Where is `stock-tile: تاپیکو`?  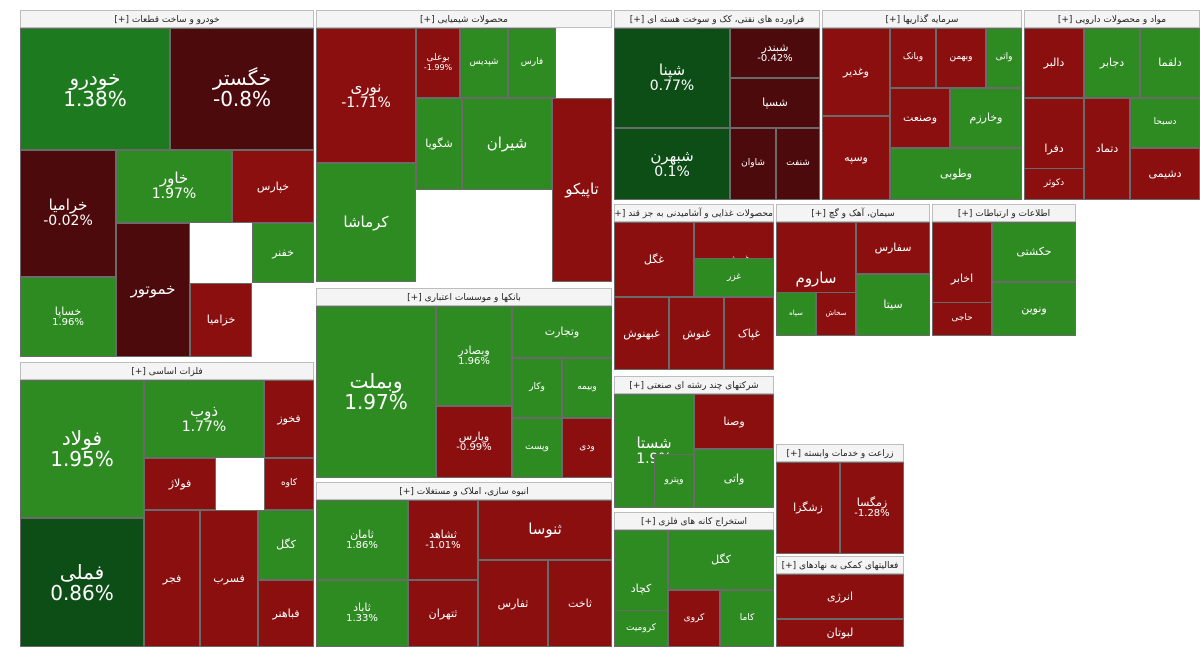
stock-tile: تاپیکو is located at coordinates (582, 190).